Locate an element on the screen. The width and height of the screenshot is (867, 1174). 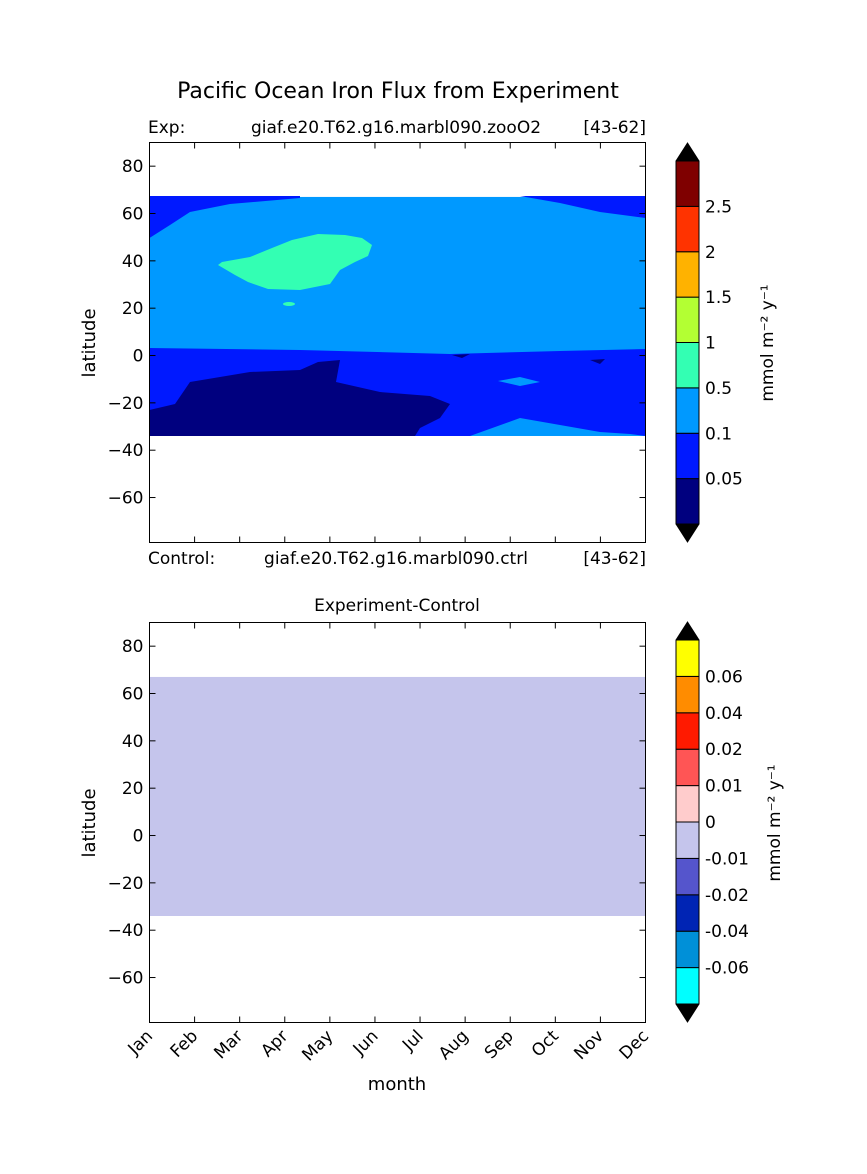
x-tick-label: Oct is located at coordinates (545, 1043).